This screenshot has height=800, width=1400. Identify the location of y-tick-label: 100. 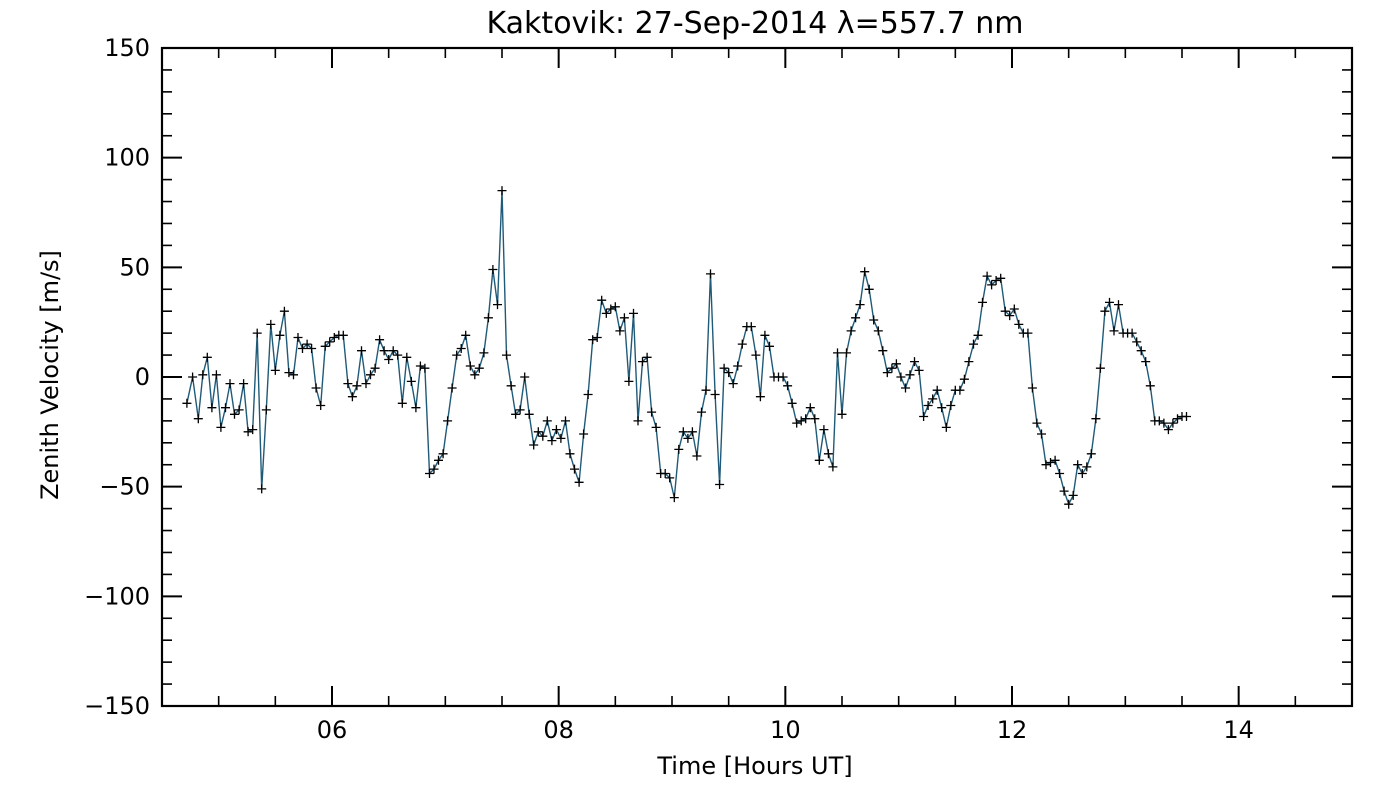
(127, 158).